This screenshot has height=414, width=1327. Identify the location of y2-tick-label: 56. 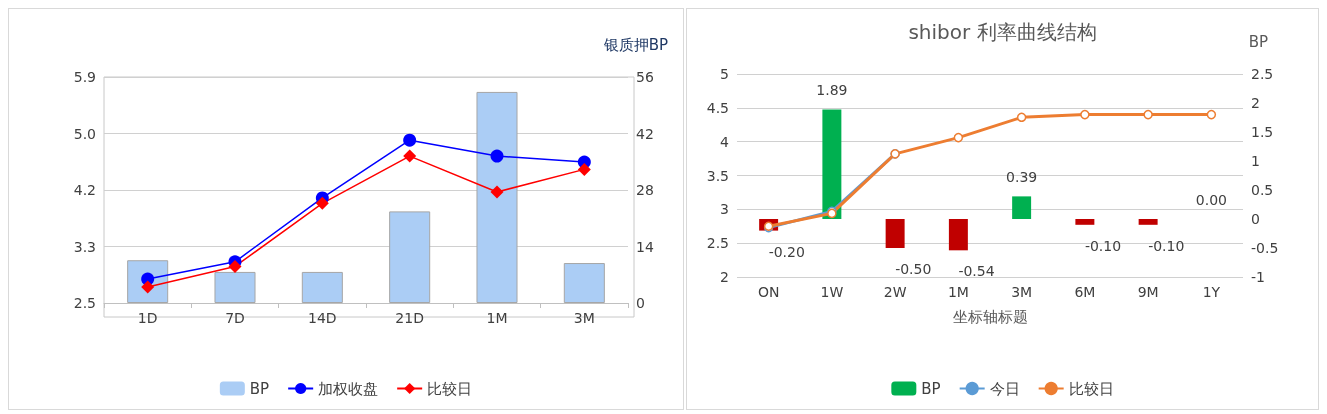
(645, 77).